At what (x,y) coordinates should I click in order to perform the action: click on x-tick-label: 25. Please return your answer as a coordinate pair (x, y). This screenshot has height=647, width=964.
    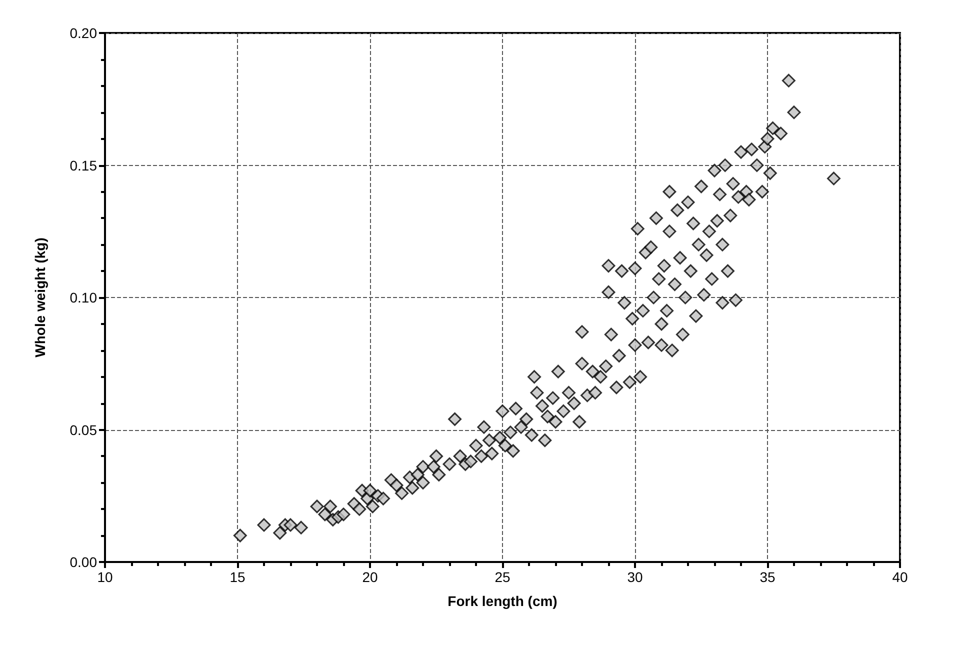
    Looking at the image, I should click on (502, 577).